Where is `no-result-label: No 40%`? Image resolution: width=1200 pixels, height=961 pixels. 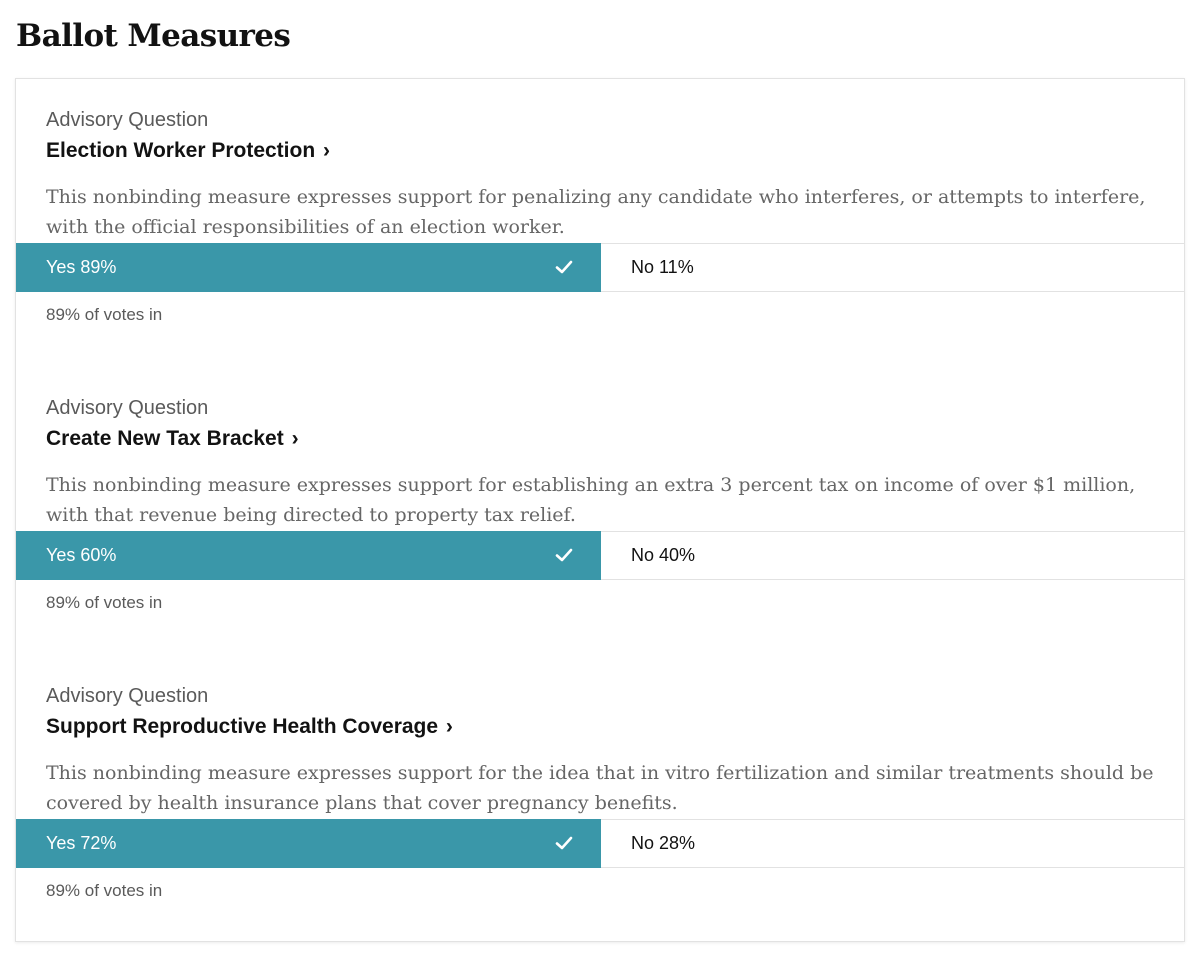
no-result-label: No 40% is located at coordinates (663, 555).